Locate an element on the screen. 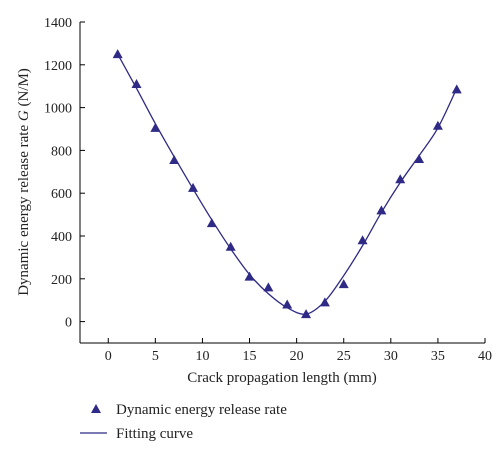 Image resolution: width=500 pixels, height=458 pixels. legend-item-markers: Dynamic energy release rate is located at coordinates (189, 410).